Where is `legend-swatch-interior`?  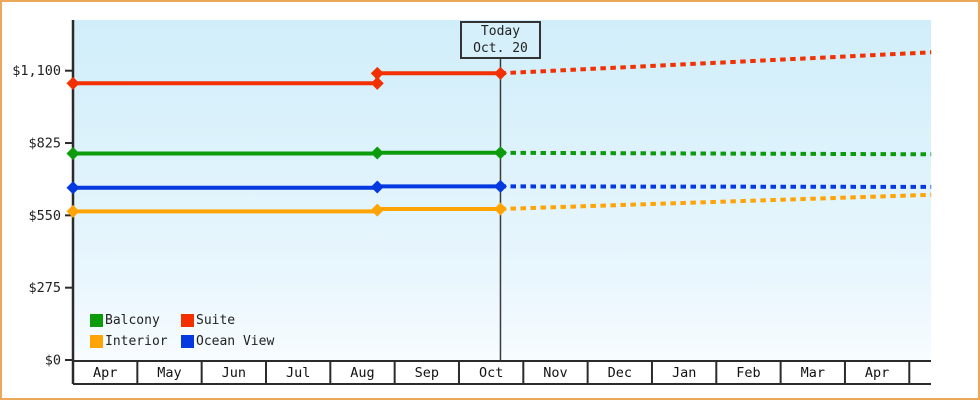 legend-swatch-interior is located at coordinates (96, 341).